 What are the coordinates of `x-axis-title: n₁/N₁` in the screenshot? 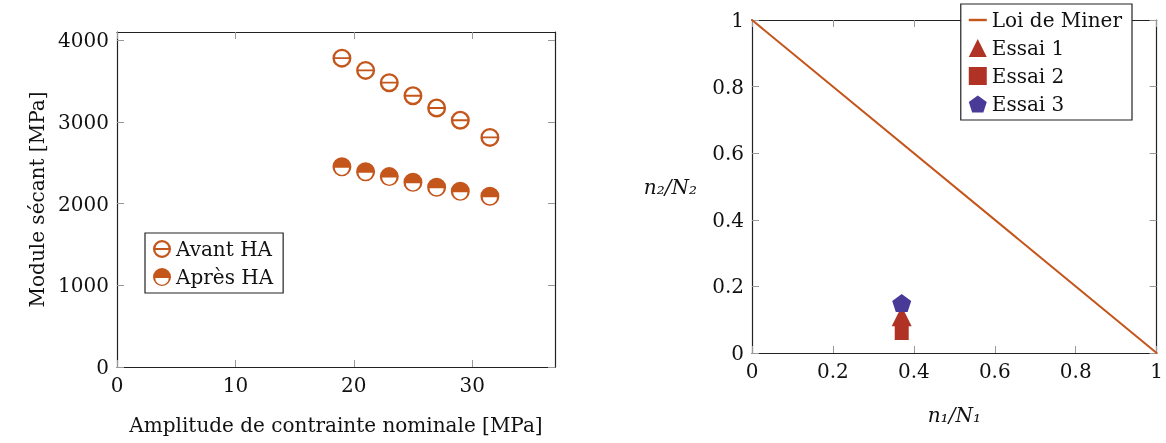 It's located at (954, 415).